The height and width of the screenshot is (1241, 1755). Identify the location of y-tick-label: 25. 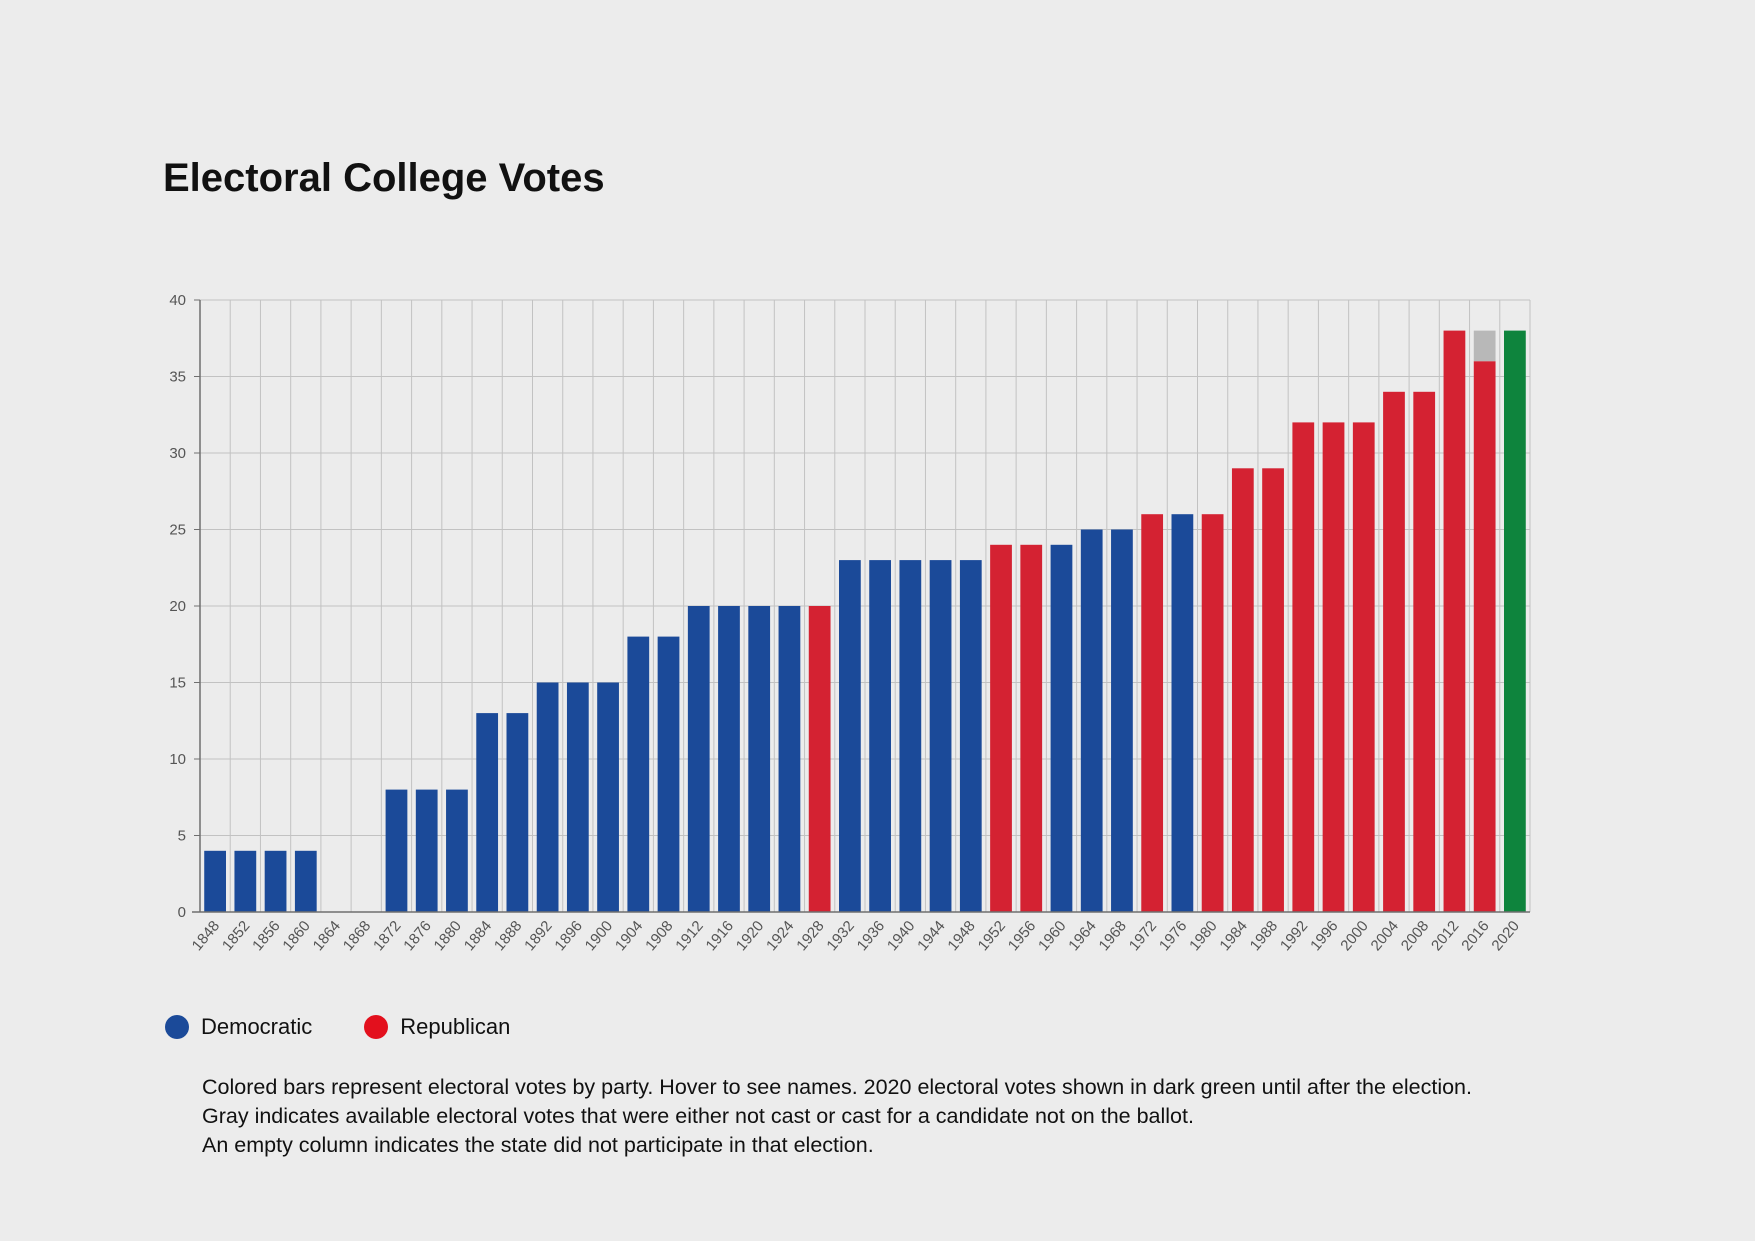
(177, 530).